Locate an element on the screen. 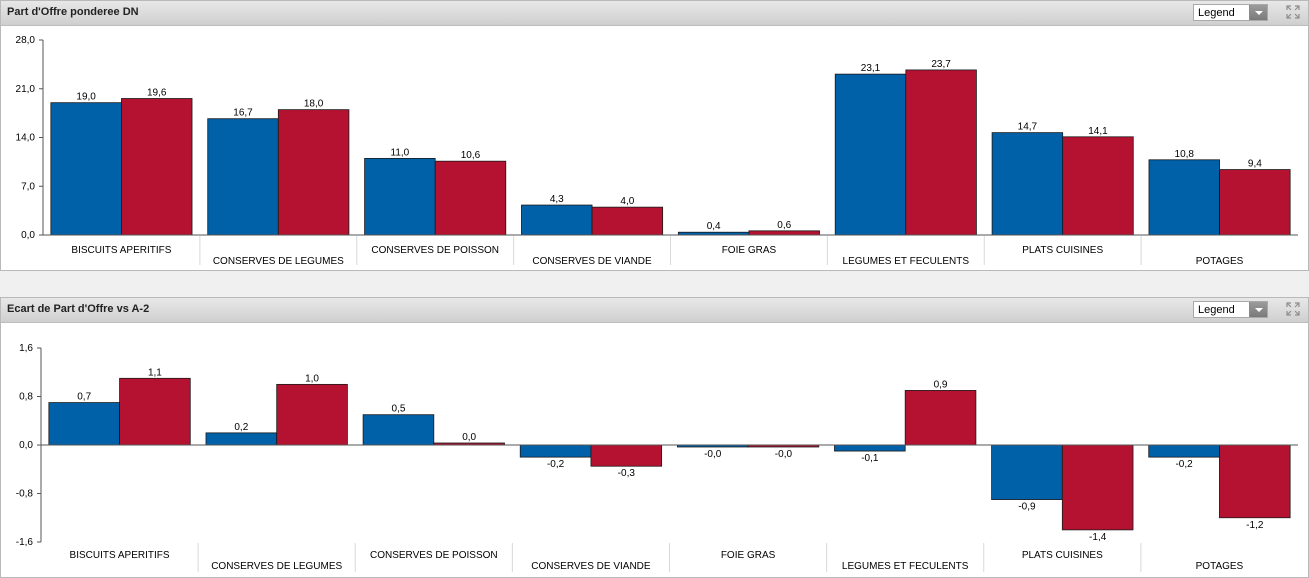 The width and height of the screenshot is (1309, 578). y-tick-label: 14,0 is located at coordinates (26, 138).